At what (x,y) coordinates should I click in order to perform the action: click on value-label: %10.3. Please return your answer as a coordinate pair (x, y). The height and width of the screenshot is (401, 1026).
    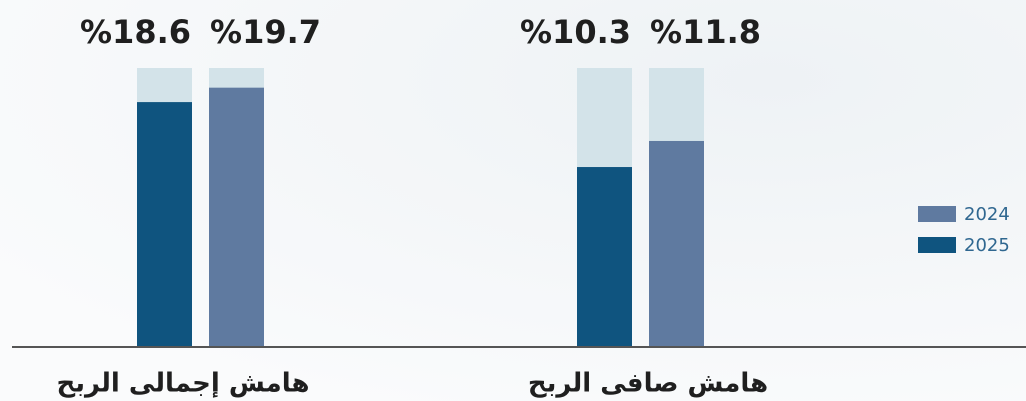
    Looking at the image, I should click on (575, 32).